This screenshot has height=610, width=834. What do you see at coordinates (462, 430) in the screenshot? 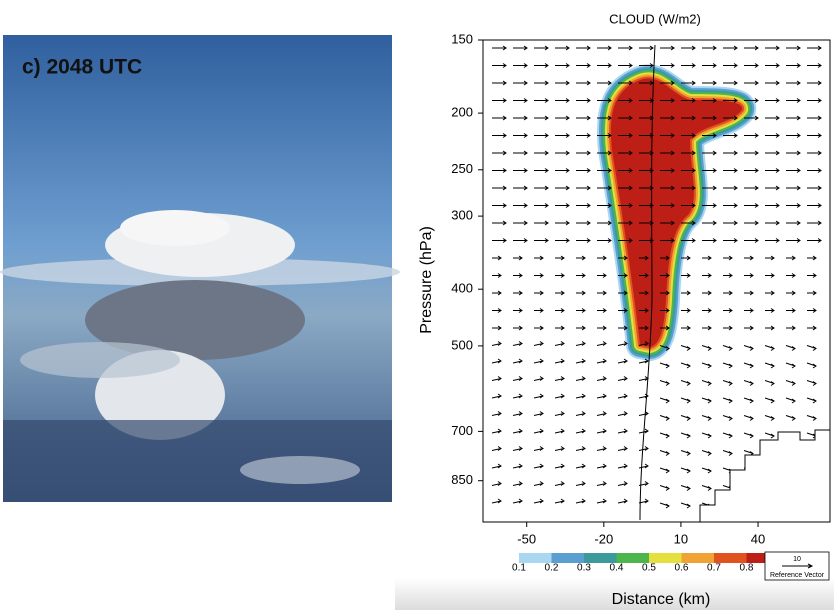
I see `y-tick-label: 700` at bounding box center [462, 430].